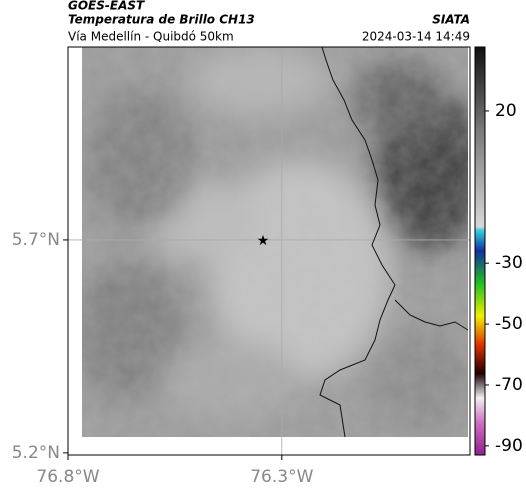 This screenshot has width=526, height=491. I want to click on product: Temperatura de Brillo CH13, so click(161, 20).